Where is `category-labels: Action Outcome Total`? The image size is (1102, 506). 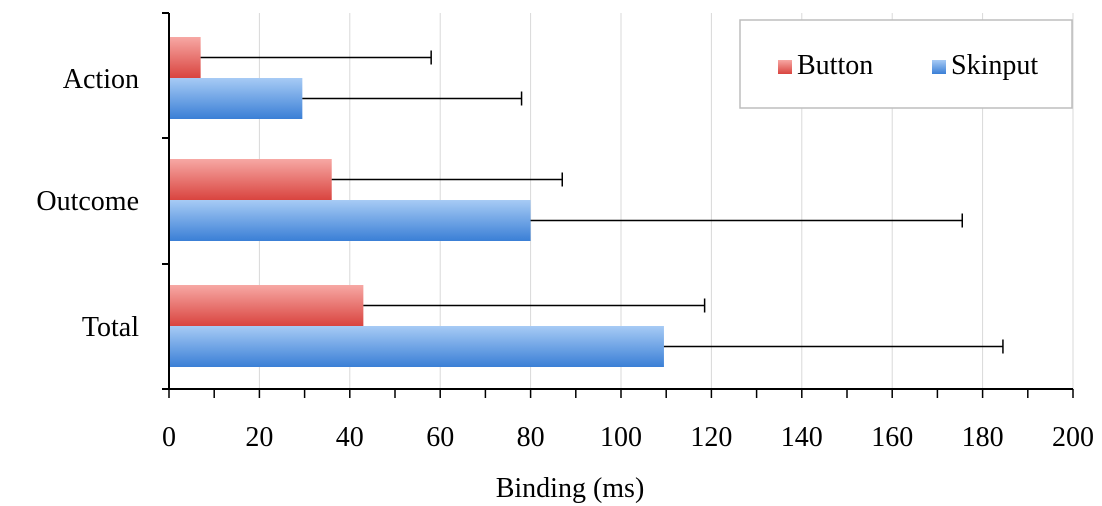 category-labels: Action Outcome Total is located at coordinates (87, 203).